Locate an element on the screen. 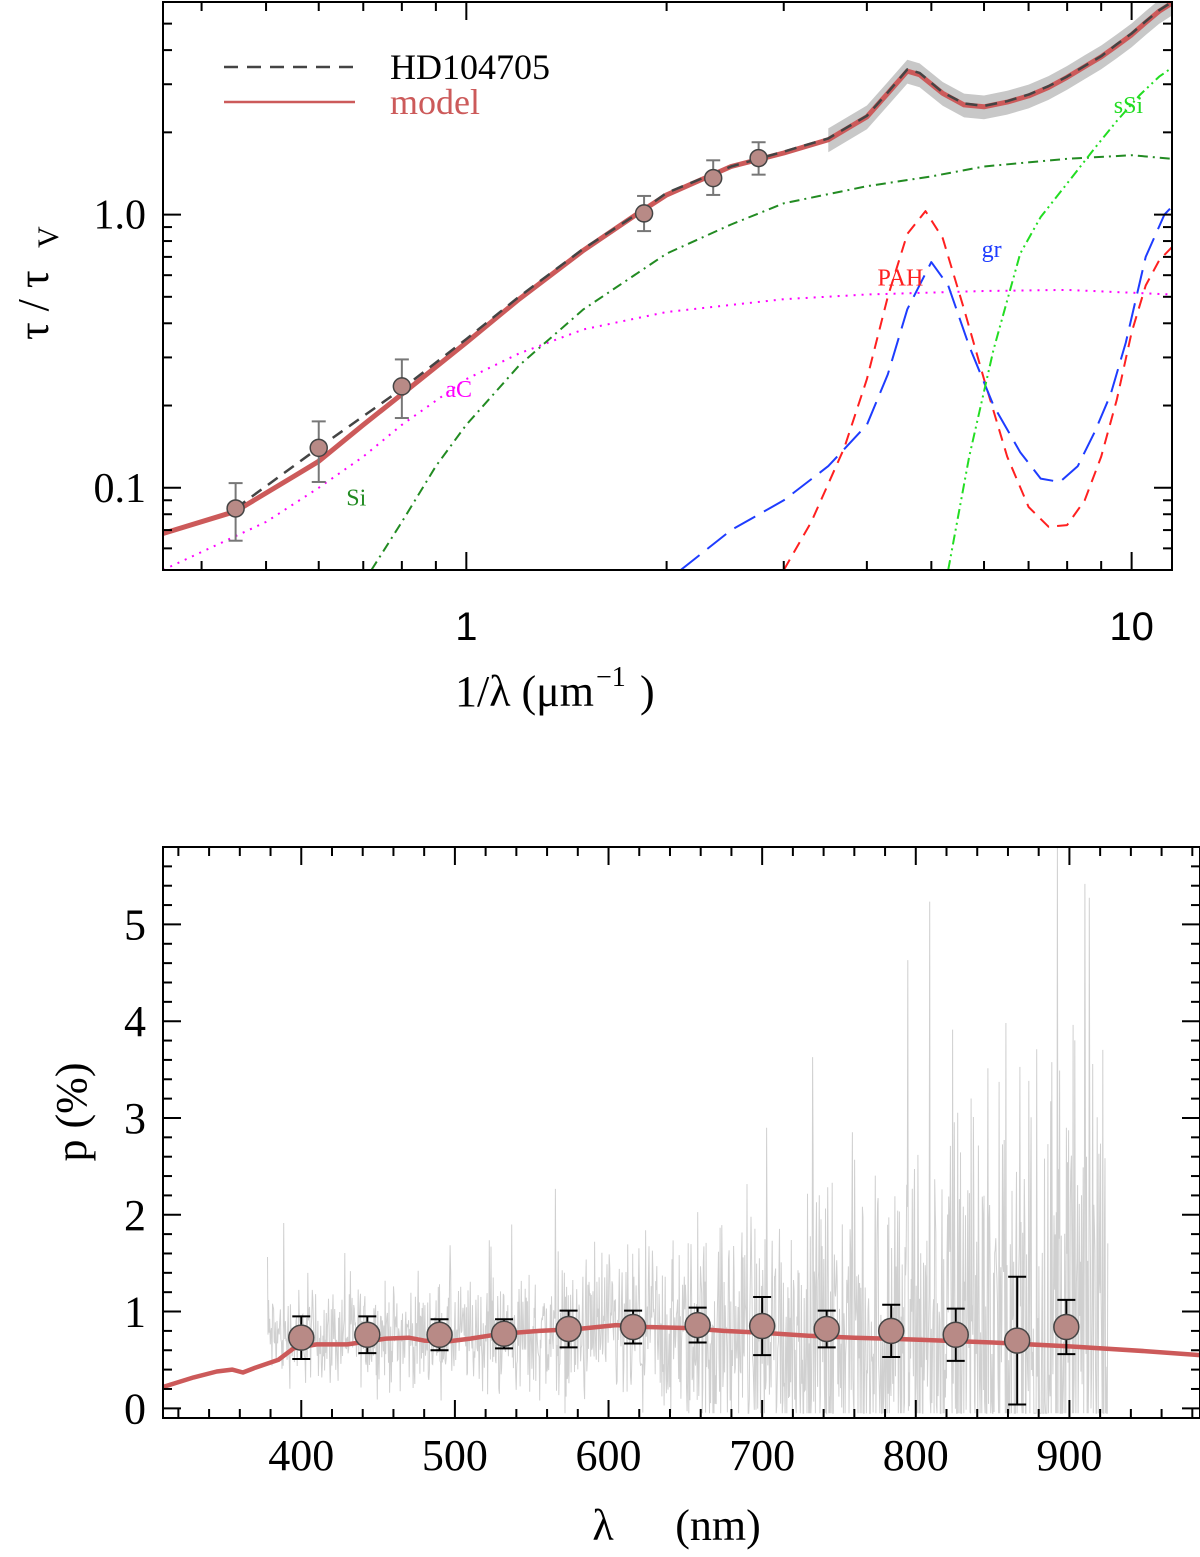 The image size is (1200, 1557). top-y-axis-title-main: τ / τ is located at coordinates (33, 305).